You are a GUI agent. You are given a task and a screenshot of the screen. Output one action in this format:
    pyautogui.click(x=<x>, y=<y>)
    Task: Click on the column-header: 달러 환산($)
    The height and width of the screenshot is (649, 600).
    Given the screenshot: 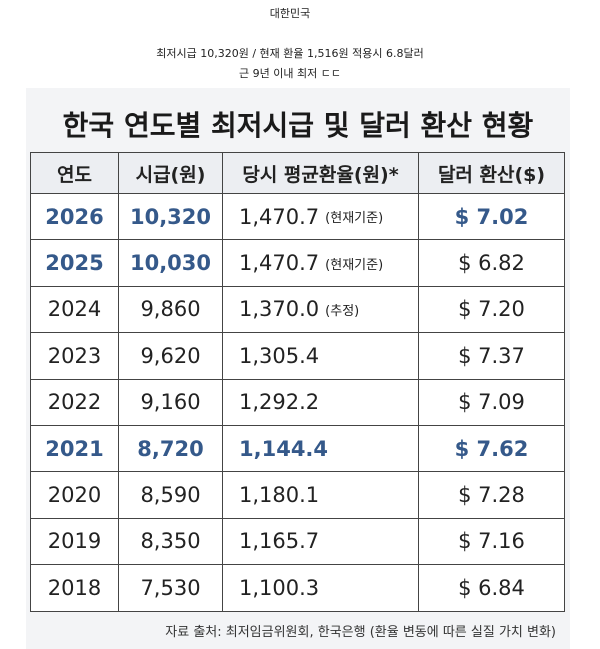 What is the action you would take?
    pyautogui.click(x=491, y=173)
    